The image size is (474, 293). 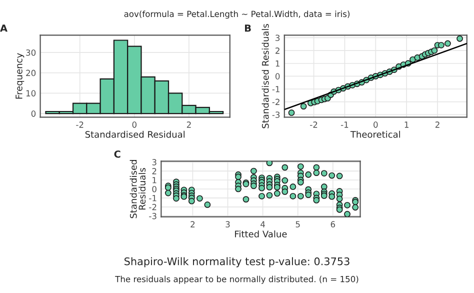 I want to click on x-axis-title: Theoretical, so click(x=375, y=134).